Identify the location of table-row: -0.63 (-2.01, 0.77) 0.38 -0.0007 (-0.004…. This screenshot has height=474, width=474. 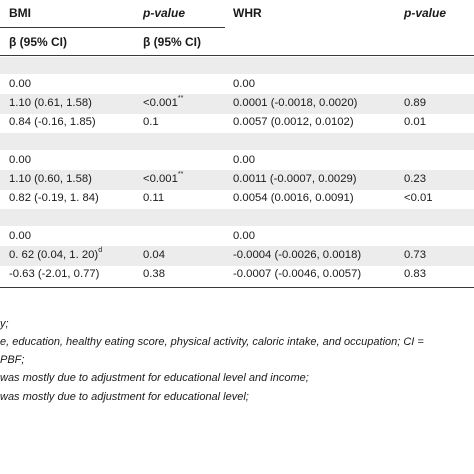
(237, 275).